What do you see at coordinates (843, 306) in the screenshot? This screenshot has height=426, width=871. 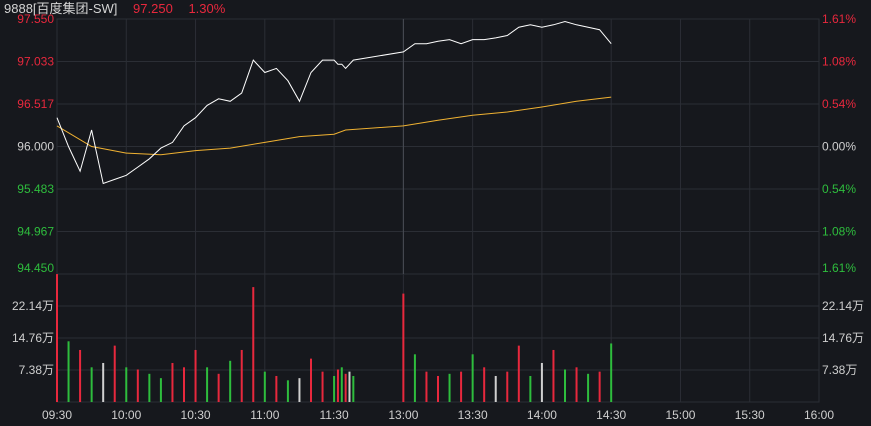 I see `volume-tick-label-right: 22.14万` at bounding box center [843, 306].